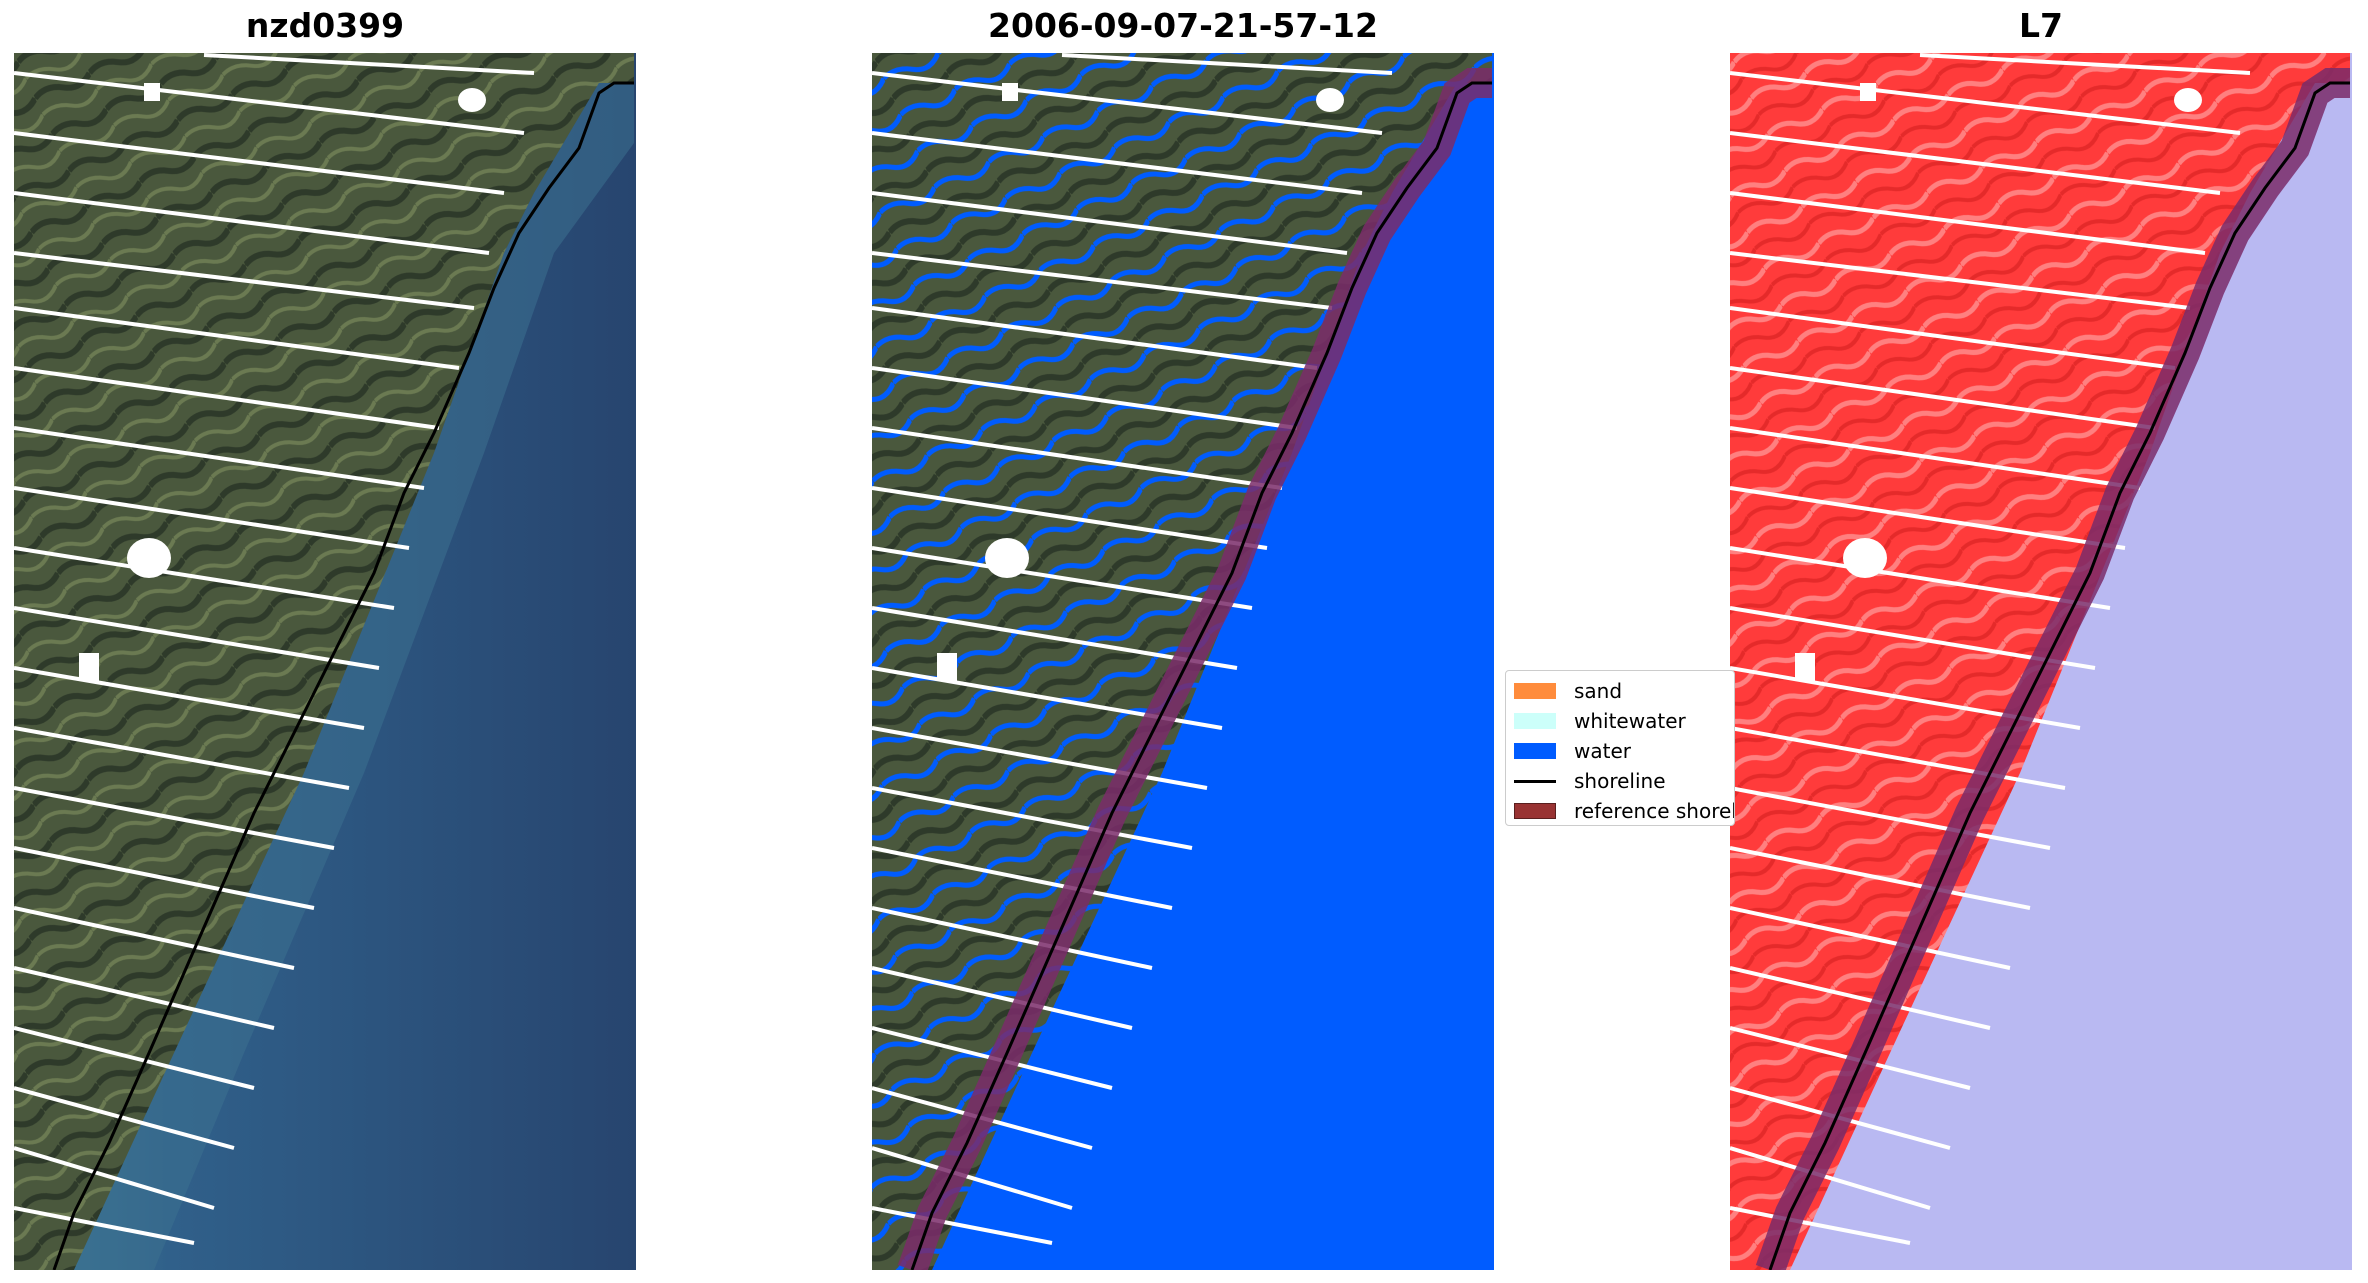 This screenshot has width=2368, height=1283. I want to click on whitewater-swatch, so click(1535, 721).